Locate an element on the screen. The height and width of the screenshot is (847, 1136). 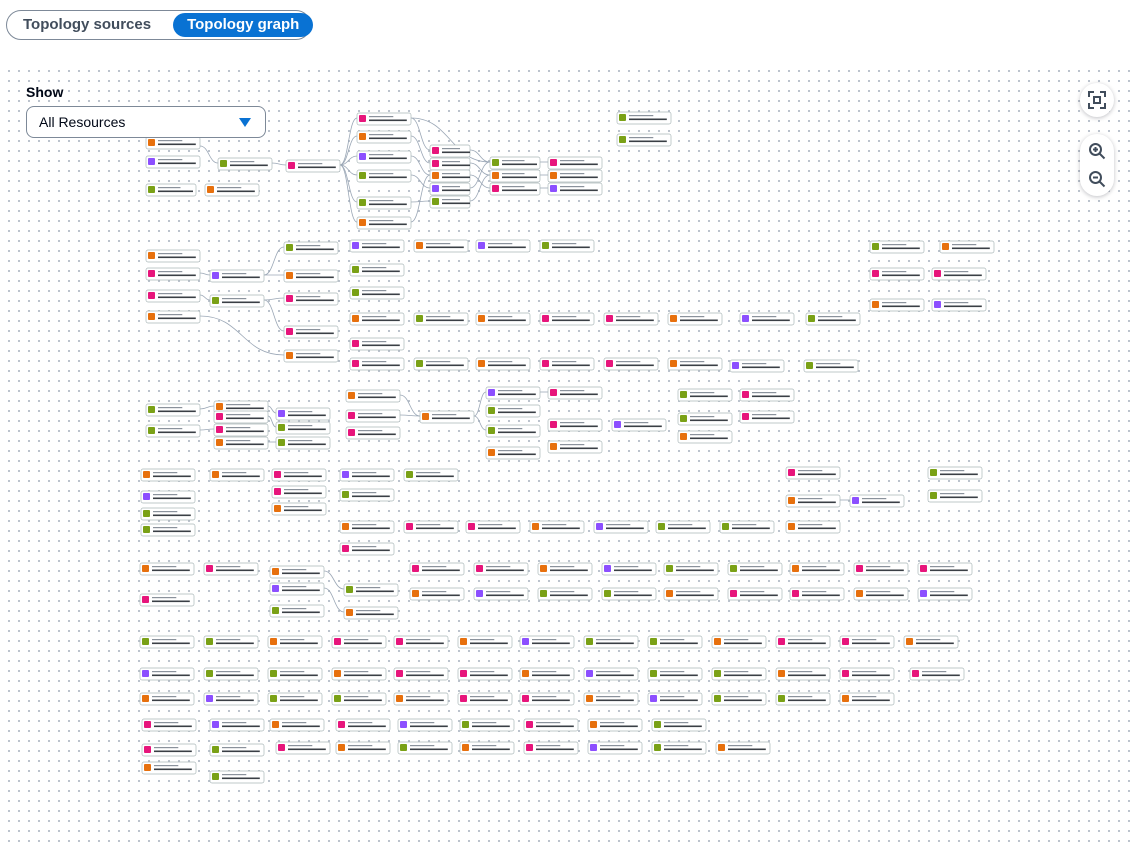
tab-topology-graph: Topology graph is located at coordinates (243, 25).